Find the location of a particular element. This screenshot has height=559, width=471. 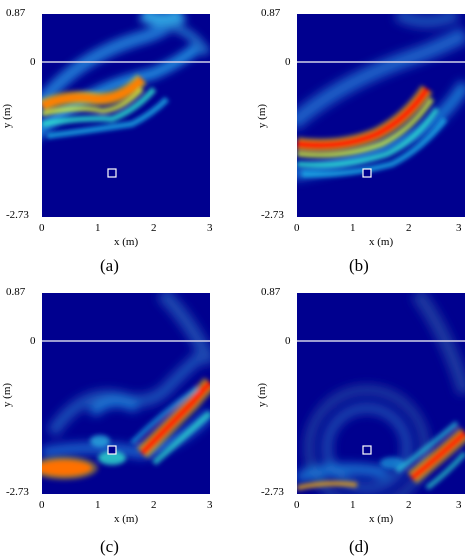

panel-caption: (a) is located at coordinates (109, 265).